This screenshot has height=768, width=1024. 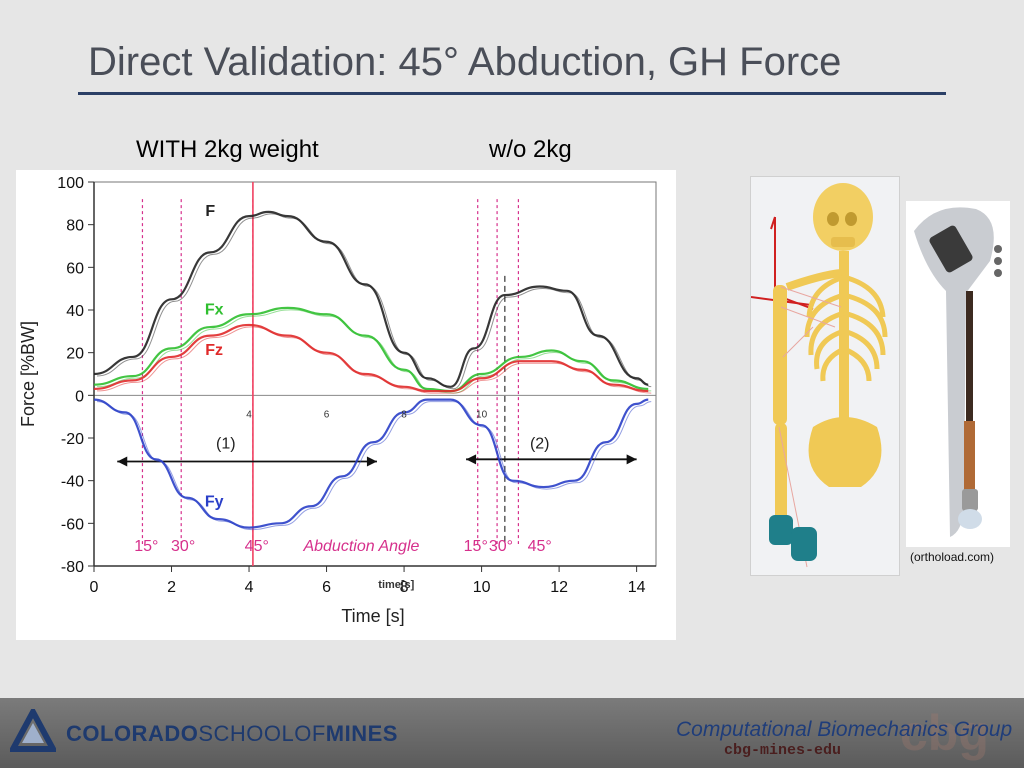 I want to click on x-axis-title: Time [s], so click(x=372, y=616).